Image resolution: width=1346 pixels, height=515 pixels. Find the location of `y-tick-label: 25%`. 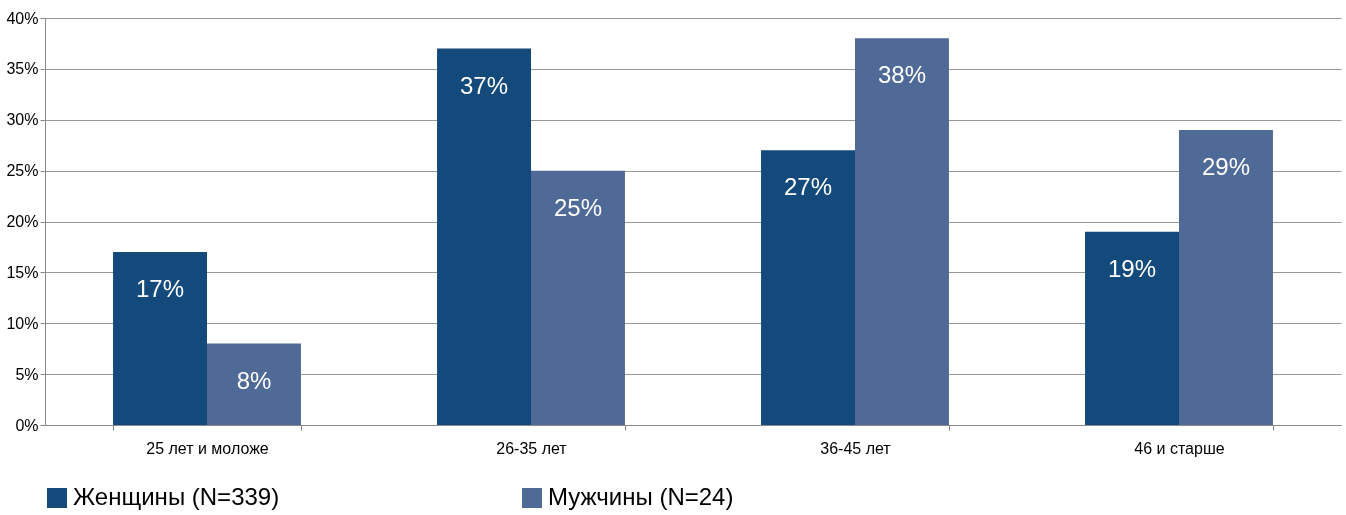

y-tick-label: 25% is located at coordinates (22, 171).